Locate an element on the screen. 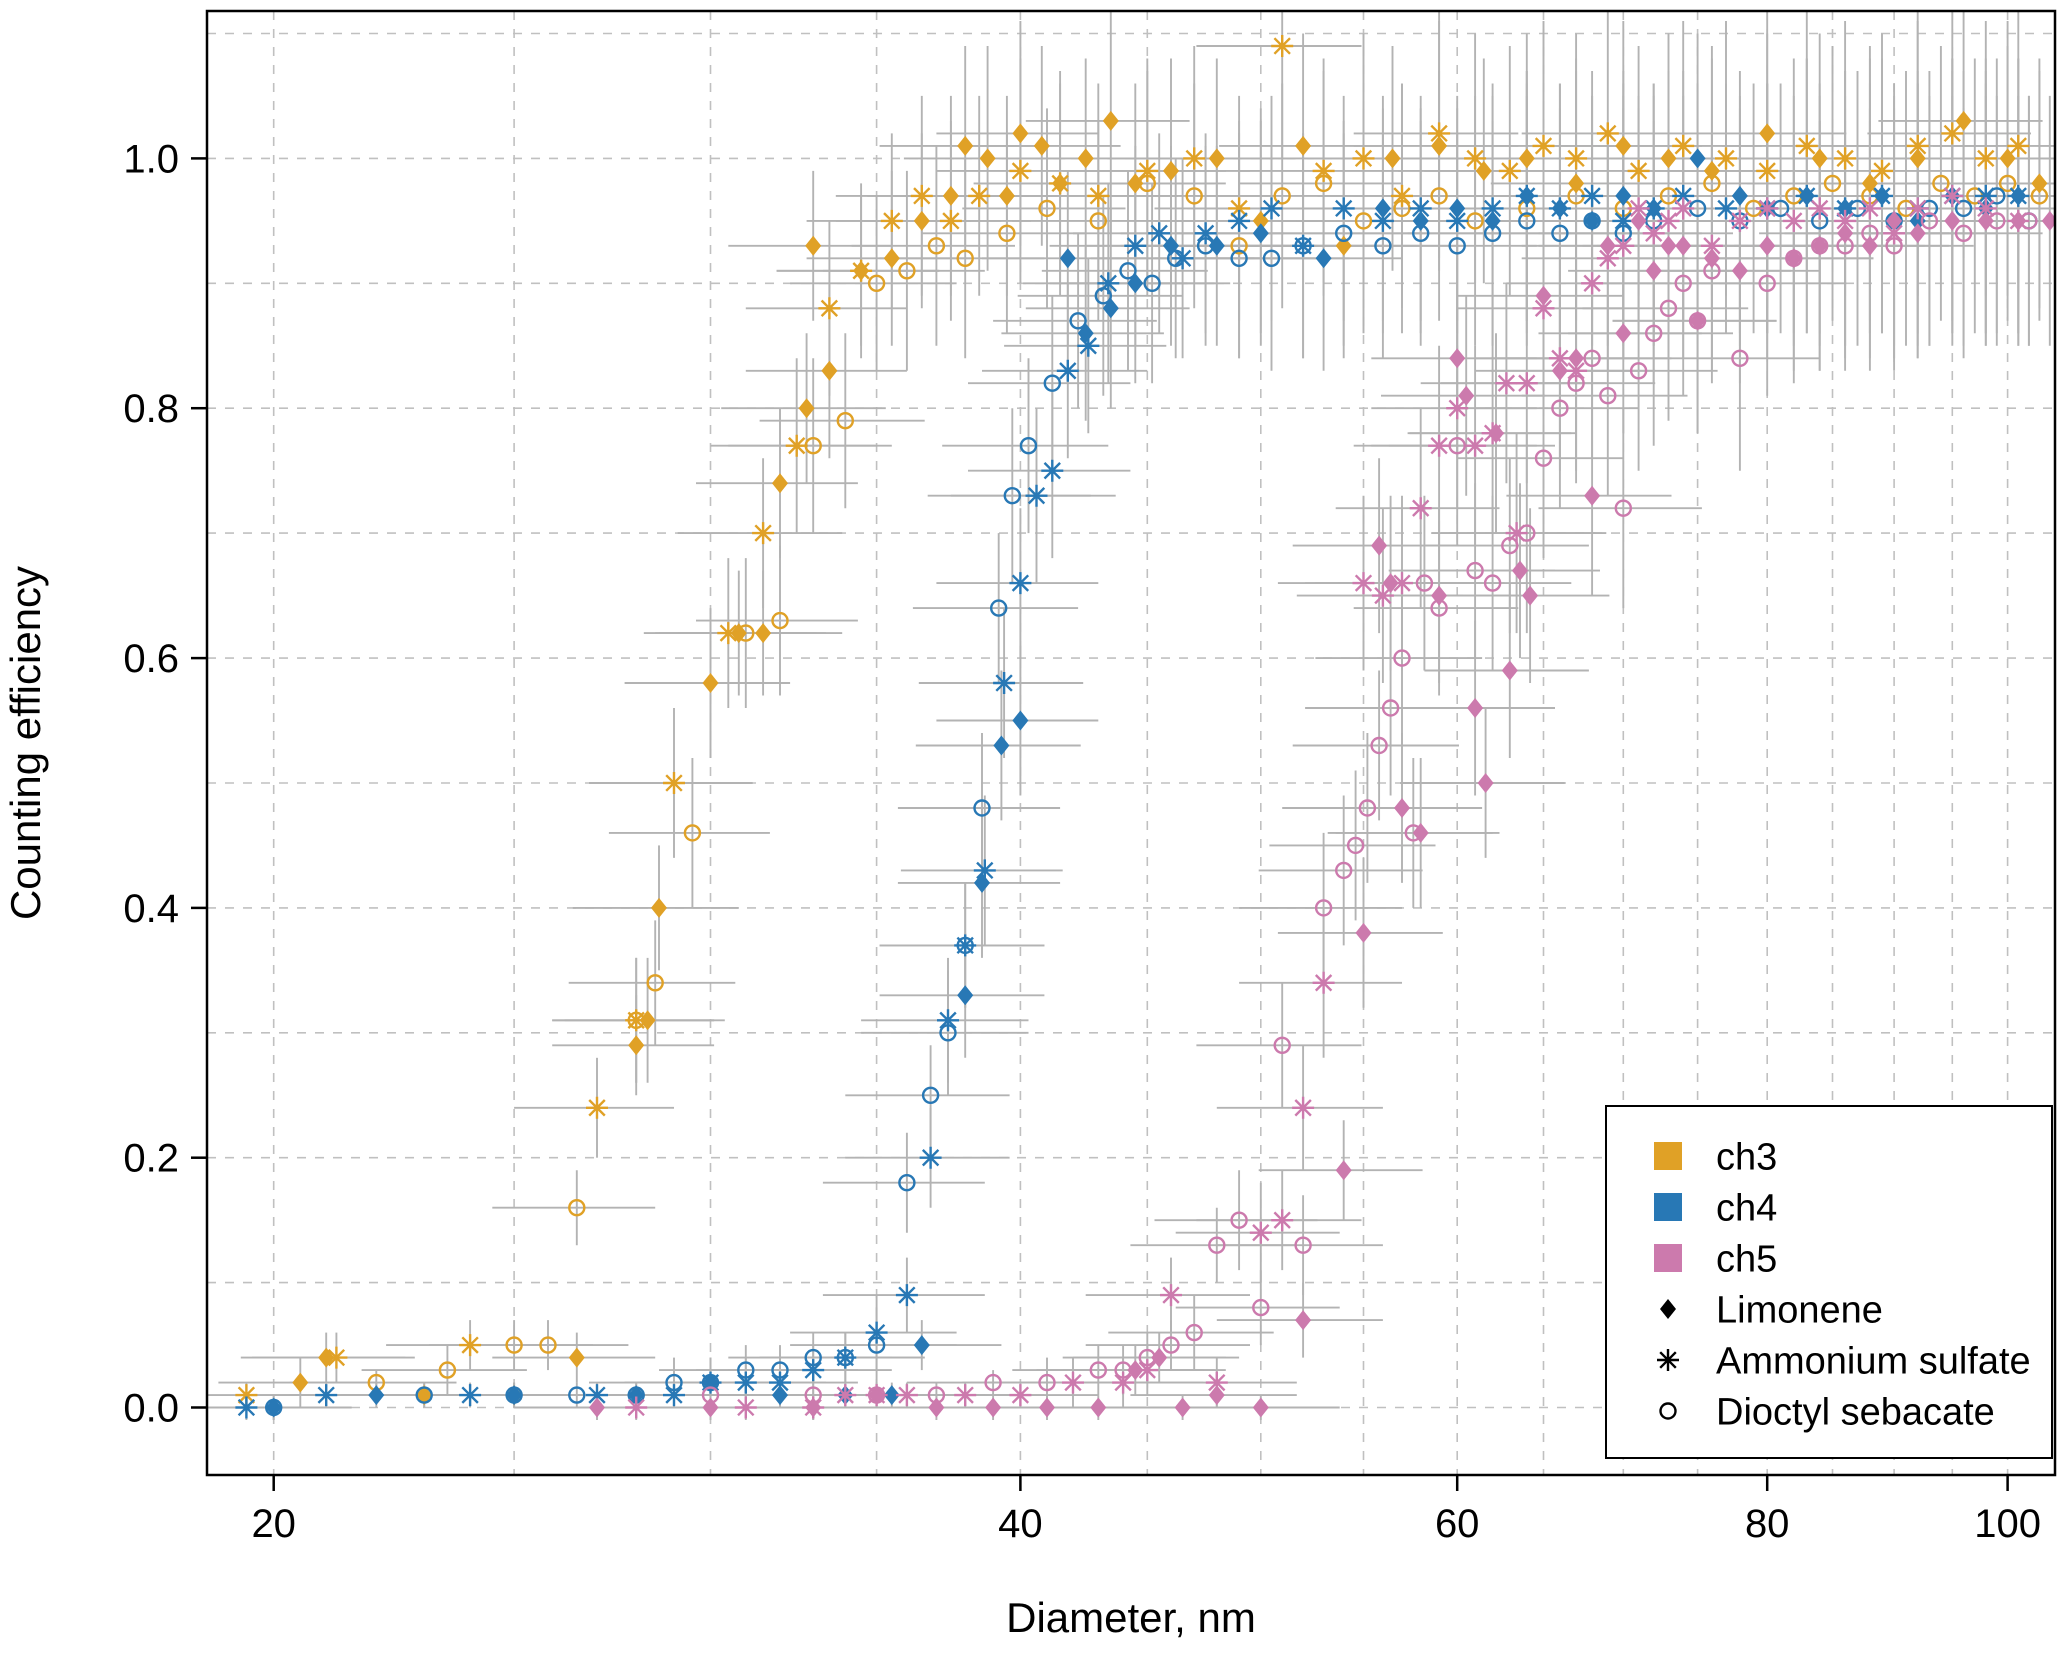 The height and width of the screenshot is (1655, 2067). y-tick-label: 0.8 is located at coordinates (151, 409).